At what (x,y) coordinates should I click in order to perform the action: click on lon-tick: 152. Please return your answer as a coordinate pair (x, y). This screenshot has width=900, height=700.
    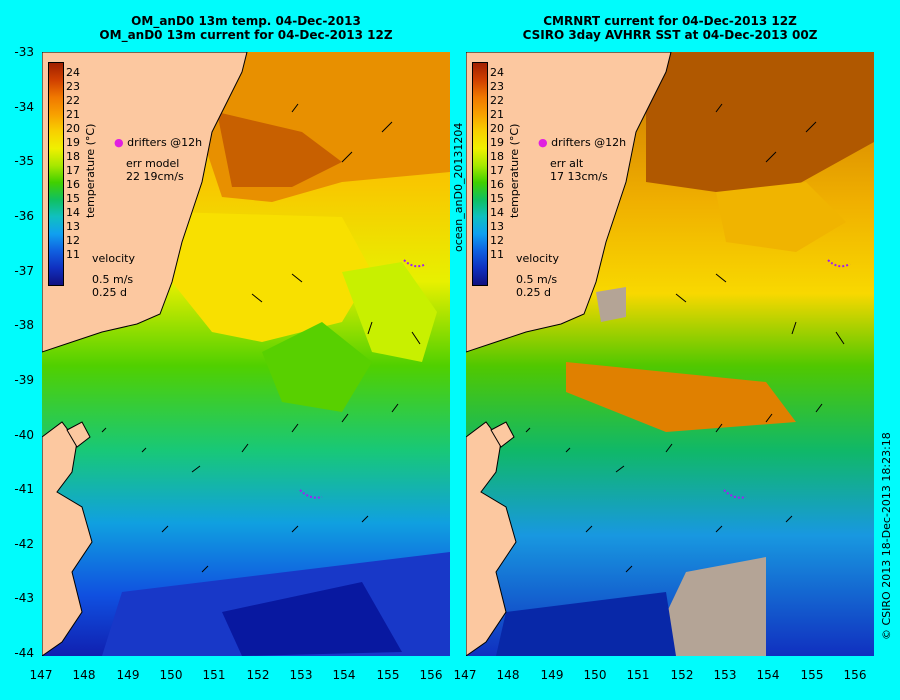
    Looking at the image, I should click on (258, 675).